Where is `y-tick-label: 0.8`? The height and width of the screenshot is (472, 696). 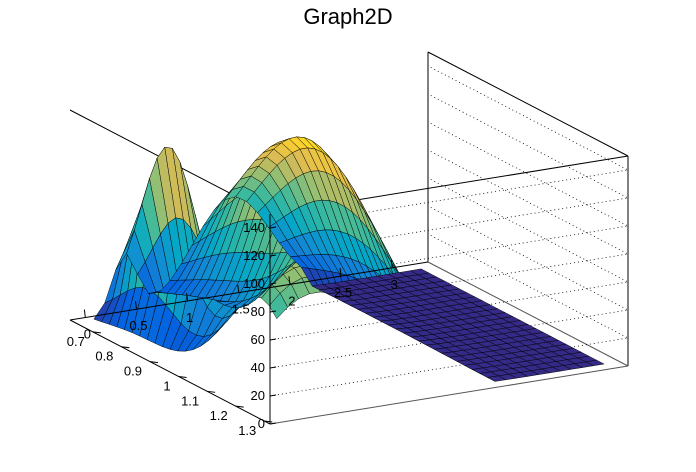 y-tick-label: 0.8 is located at coordinates (104, 356).